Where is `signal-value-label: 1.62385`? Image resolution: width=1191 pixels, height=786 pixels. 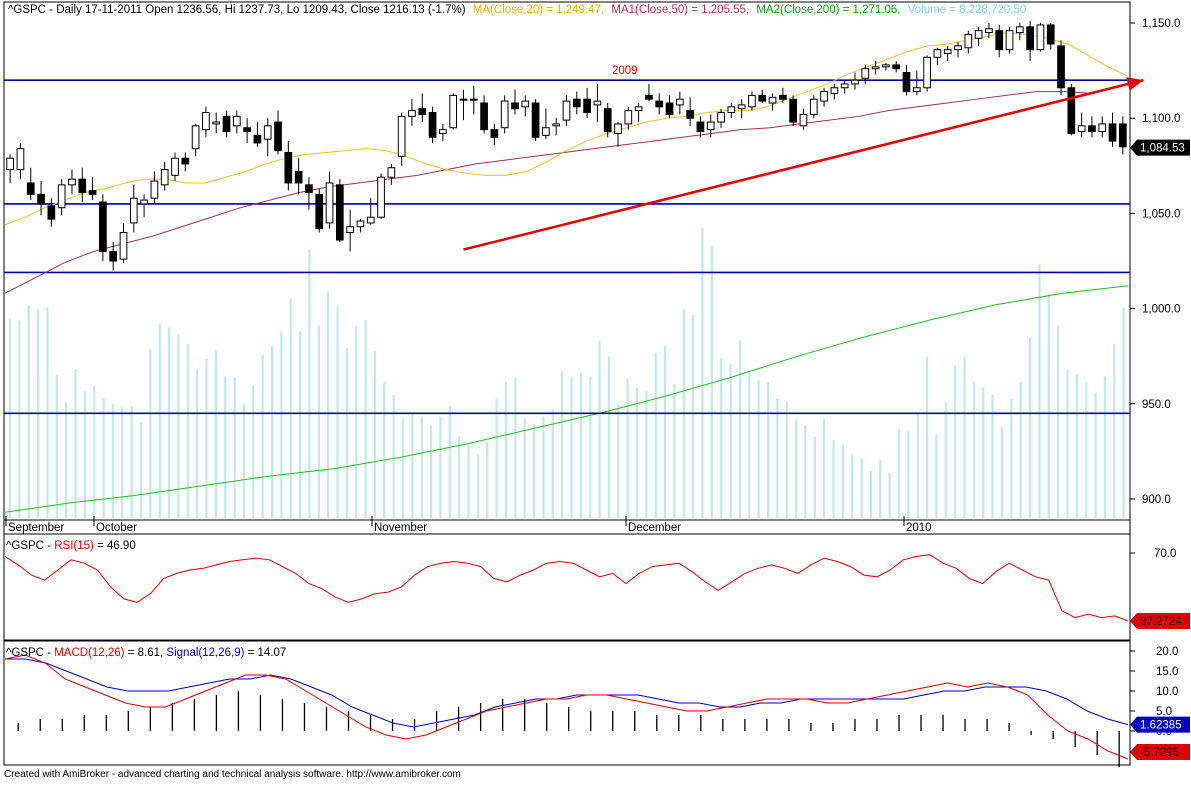
signal-value-label: 1.62385 is located at coordinates (1161, 726).